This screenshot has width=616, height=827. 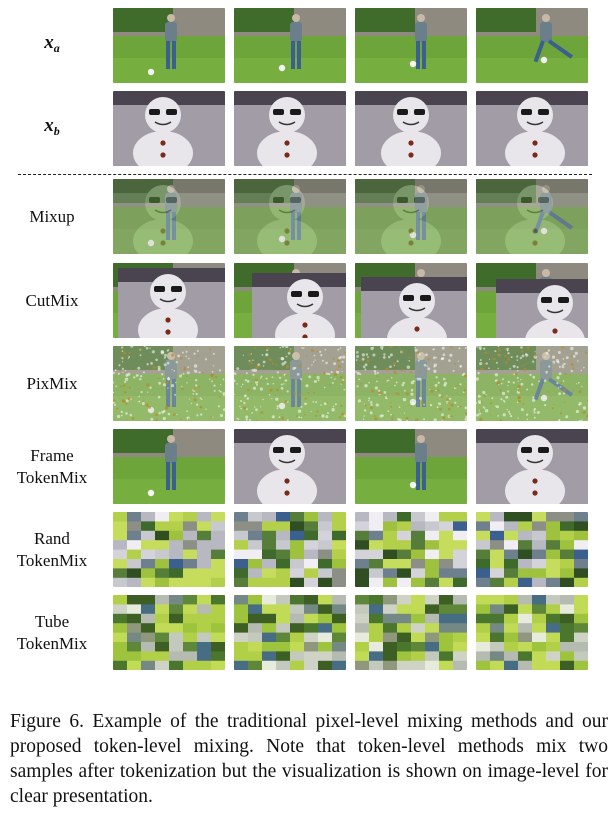 I want to click on row-label-line: Mixup, so click(x=52, y=216).